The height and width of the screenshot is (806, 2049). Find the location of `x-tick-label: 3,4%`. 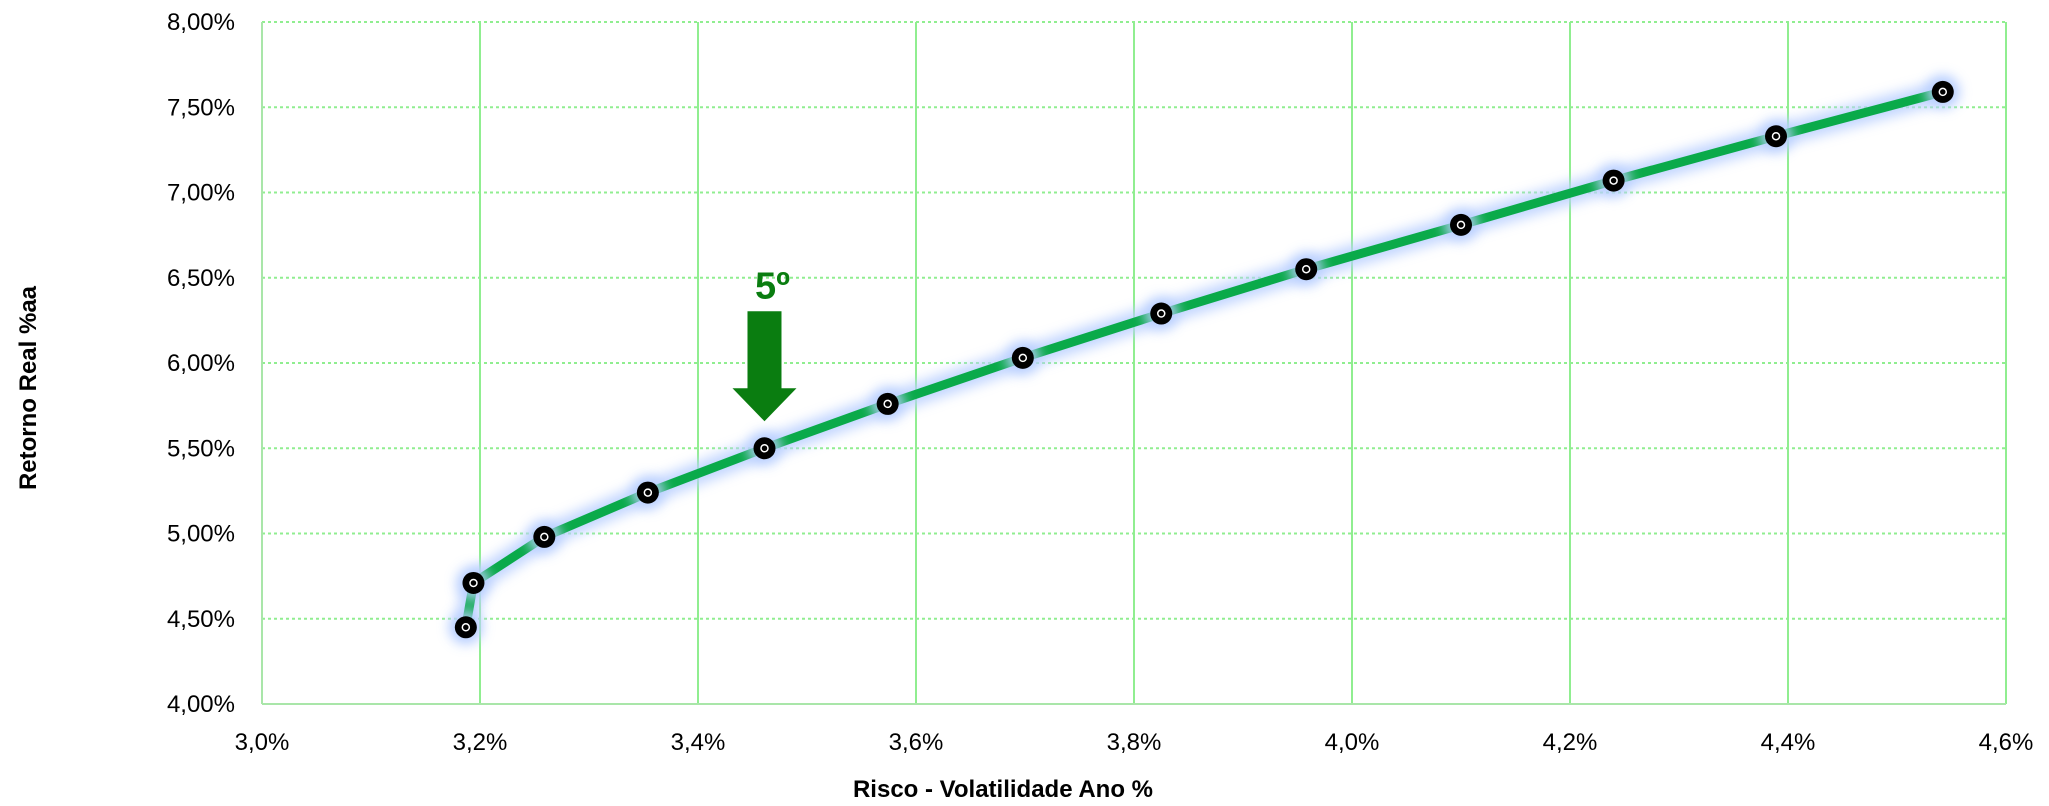

x-tick-label: 3,4% is located at coordinates (698, 742).